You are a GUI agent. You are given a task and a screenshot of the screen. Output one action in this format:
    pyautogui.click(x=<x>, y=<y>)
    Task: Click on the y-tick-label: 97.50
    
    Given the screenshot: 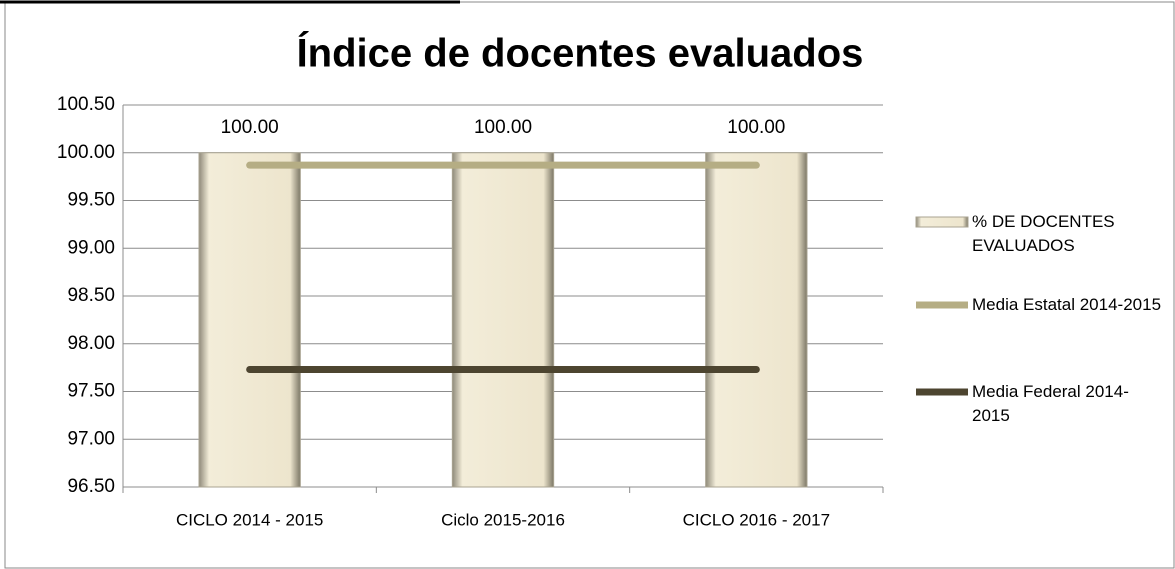 What is the action you would take?
    pyautogui.click(x=91, y=391)
    